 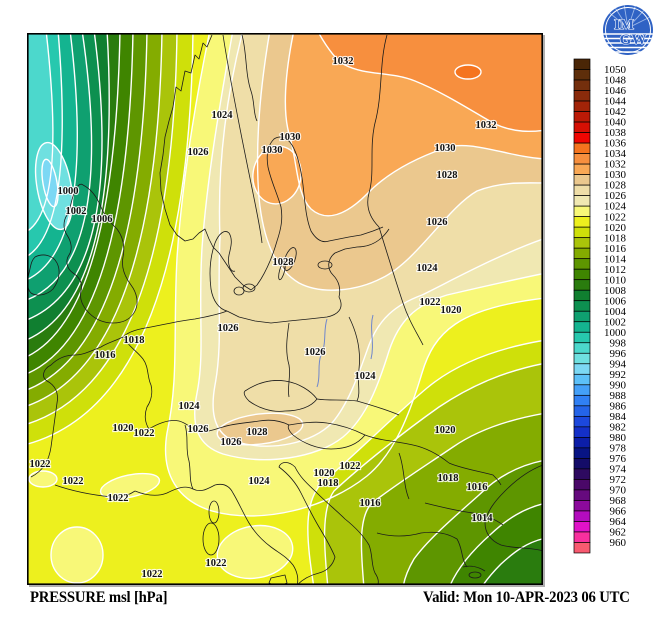 What do you see at coordinates (615, 301) in the screenshot?
I see `scale-tick-label: 1006` at bounding box center [615, 301].